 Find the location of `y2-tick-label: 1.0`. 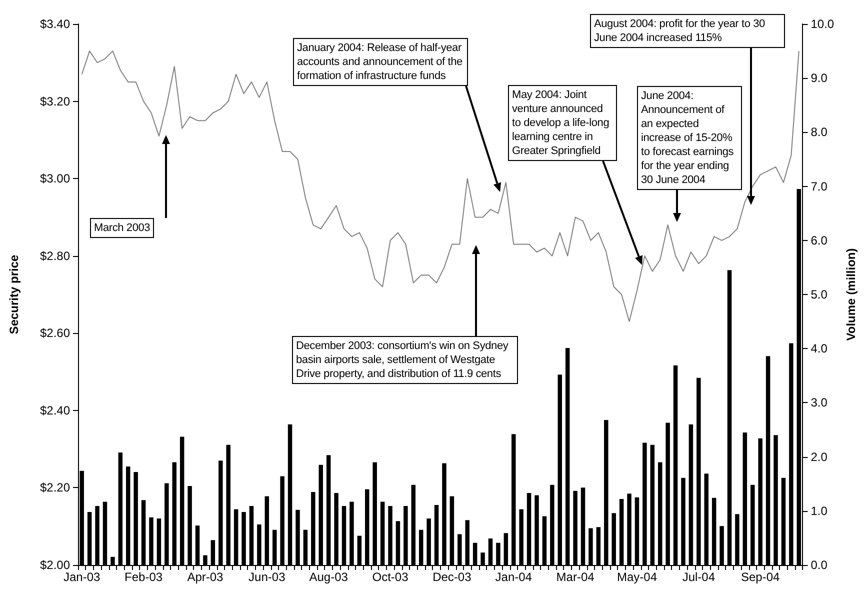

y2-tick-label: 1.0 is located at coordinates (819, 511).